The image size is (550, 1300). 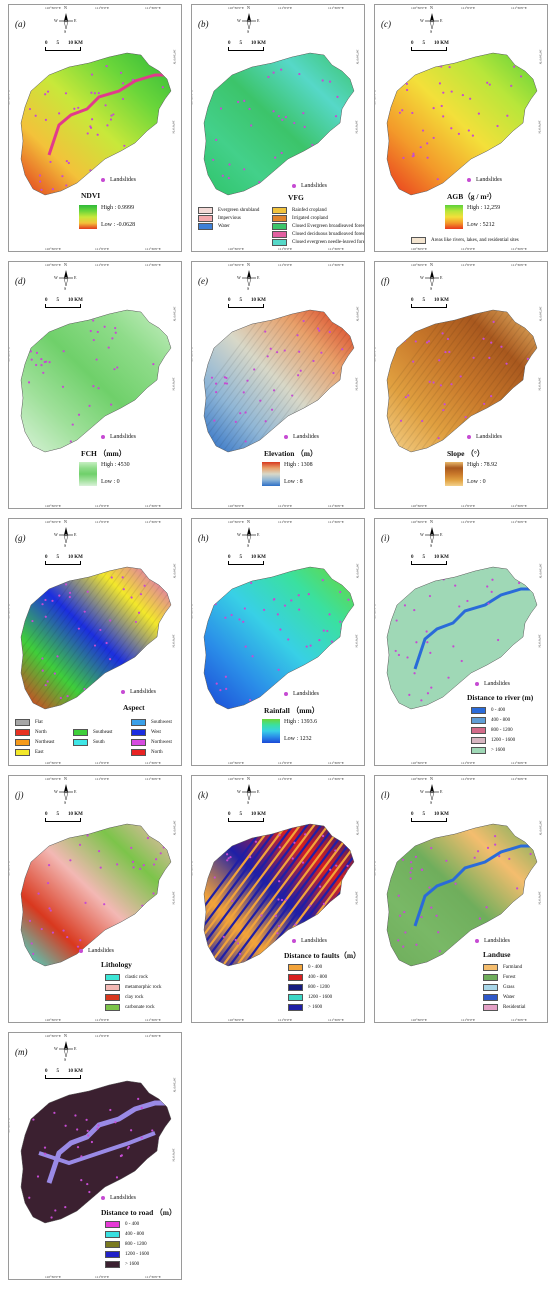 What do you see at coordinates (102, 1036) in the screenshot?
I see `lon-label: 111°0'0"E` at bounding box center [102, 1036].